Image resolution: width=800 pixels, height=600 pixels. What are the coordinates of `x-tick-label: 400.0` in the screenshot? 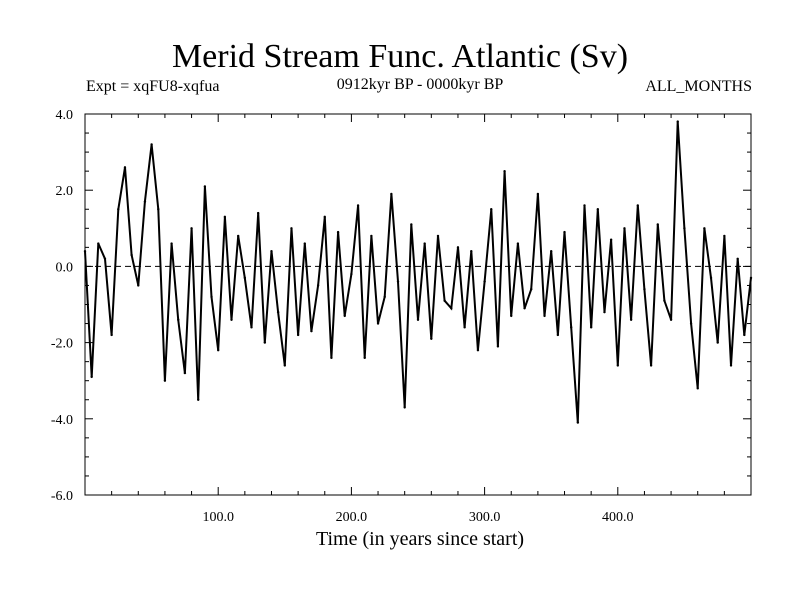 It's located at (618, 517).